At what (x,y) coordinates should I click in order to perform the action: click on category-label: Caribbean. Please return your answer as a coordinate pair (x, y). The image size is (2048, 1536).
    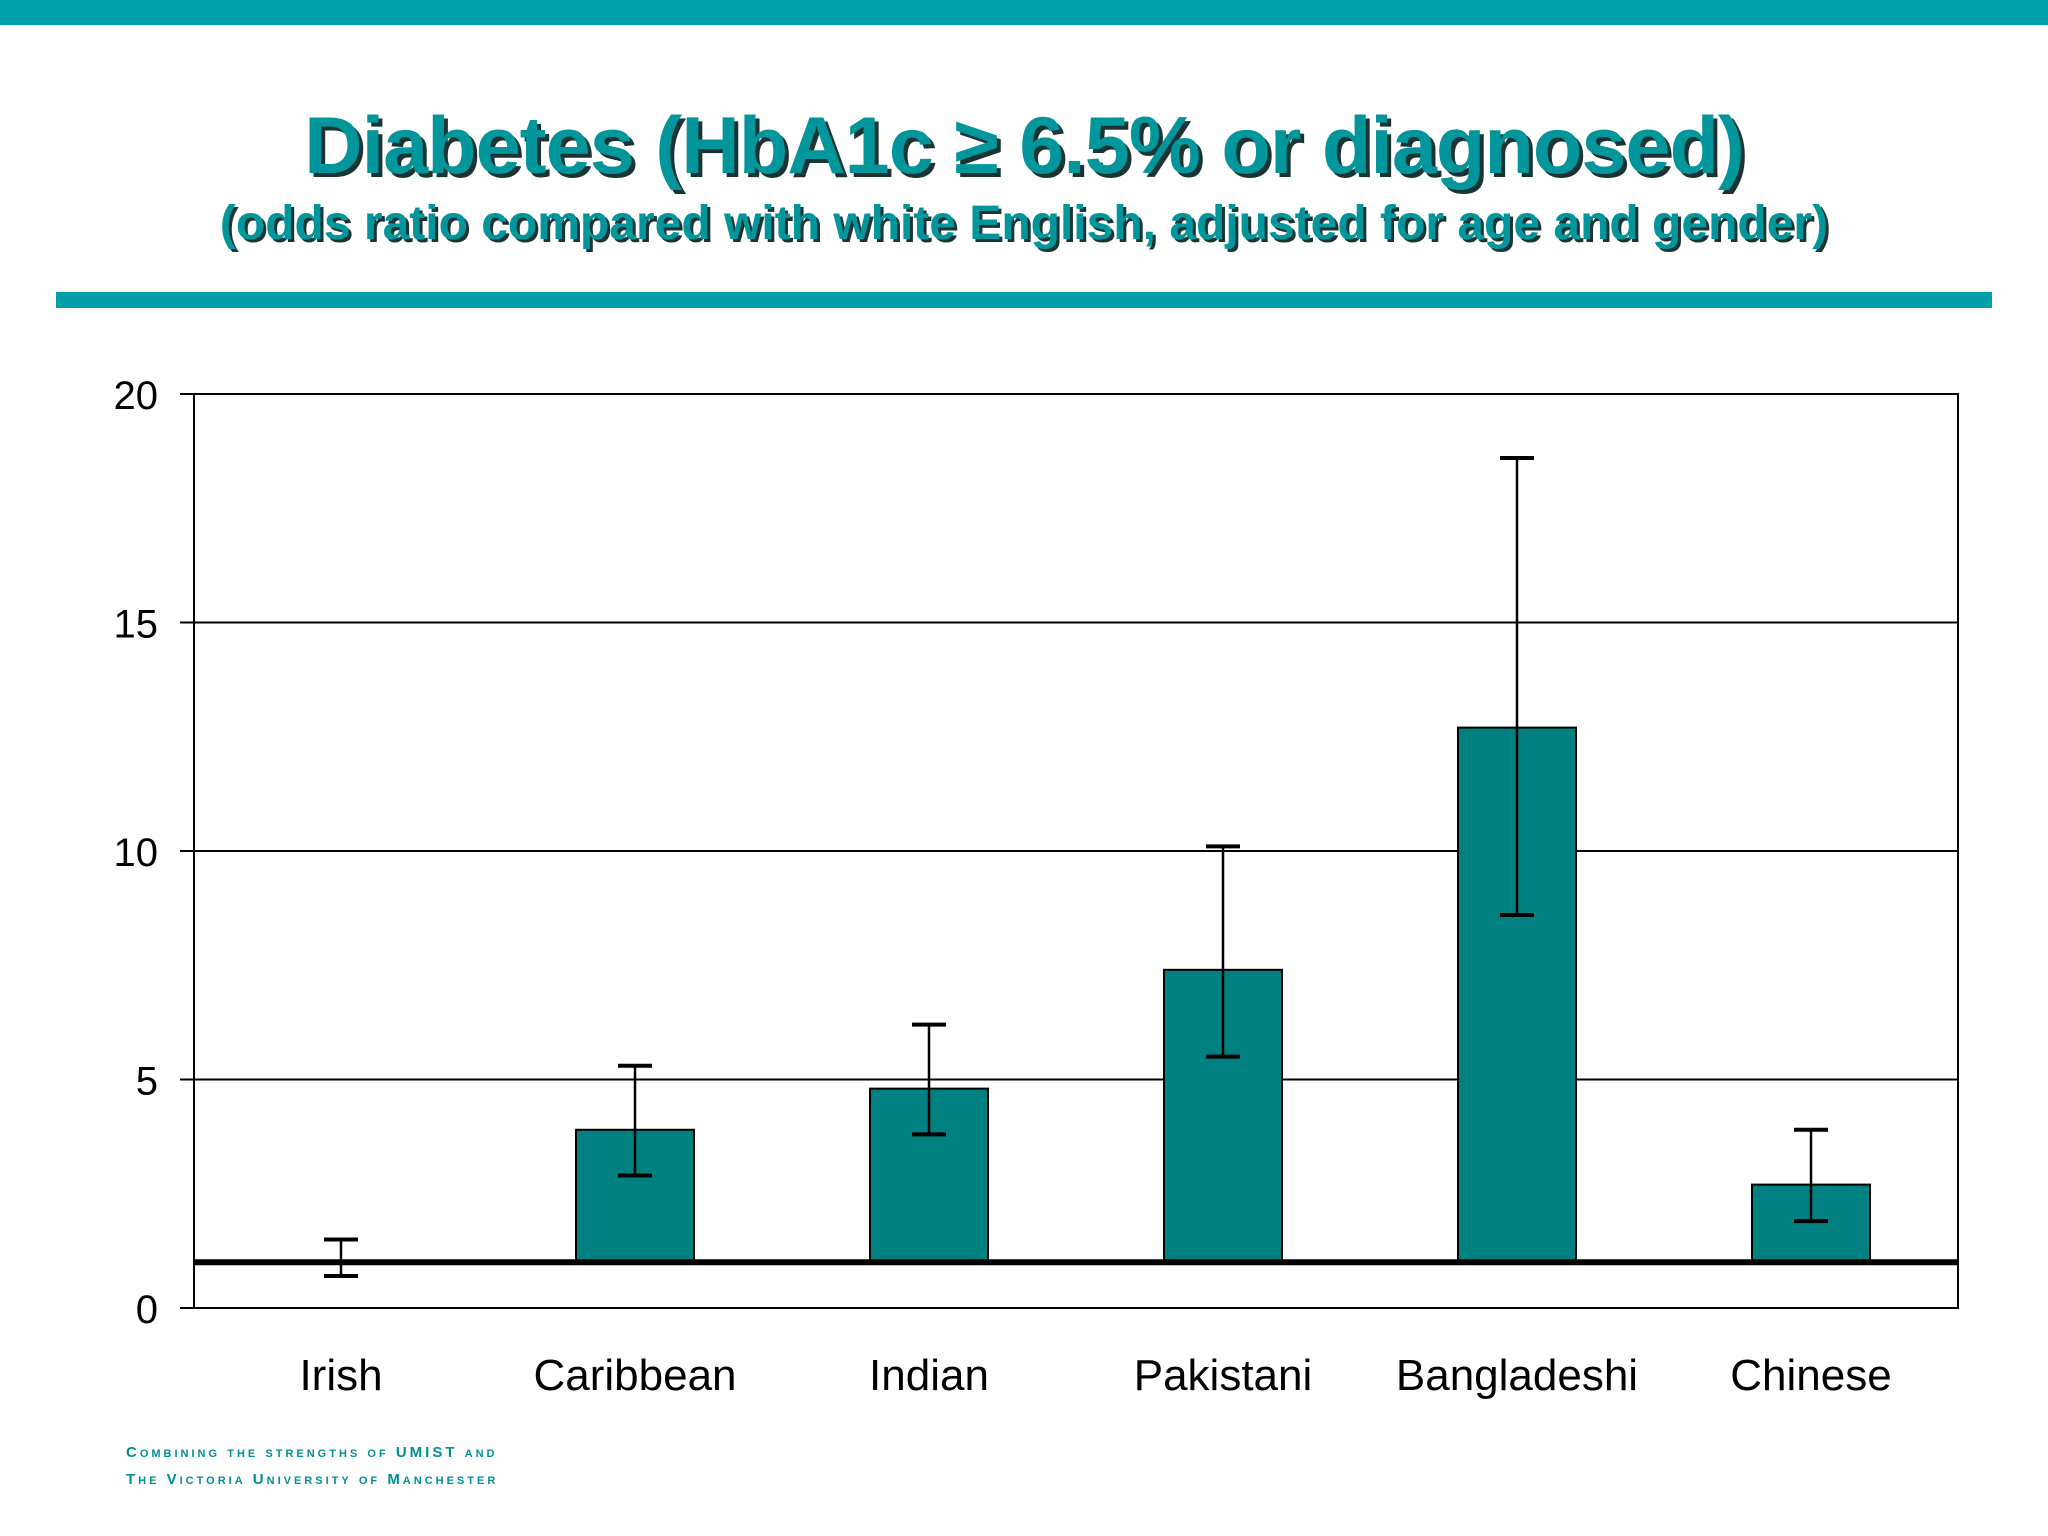
    Looking at the image, I should click on (634, 1375).